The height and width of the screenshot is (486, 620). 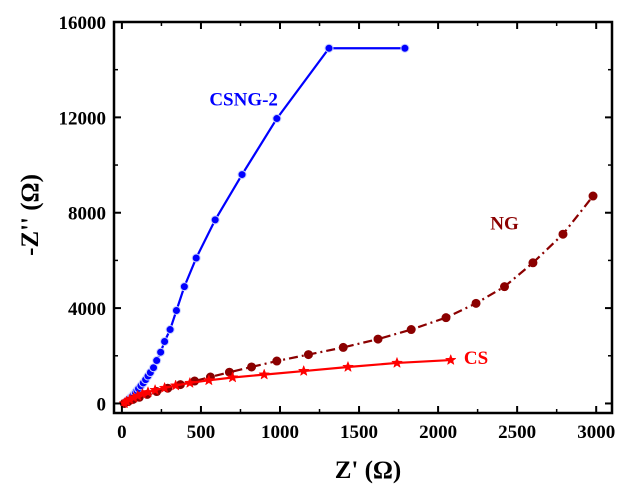 I want to click on y-tick-label: 0, so click(x=102, y=404).